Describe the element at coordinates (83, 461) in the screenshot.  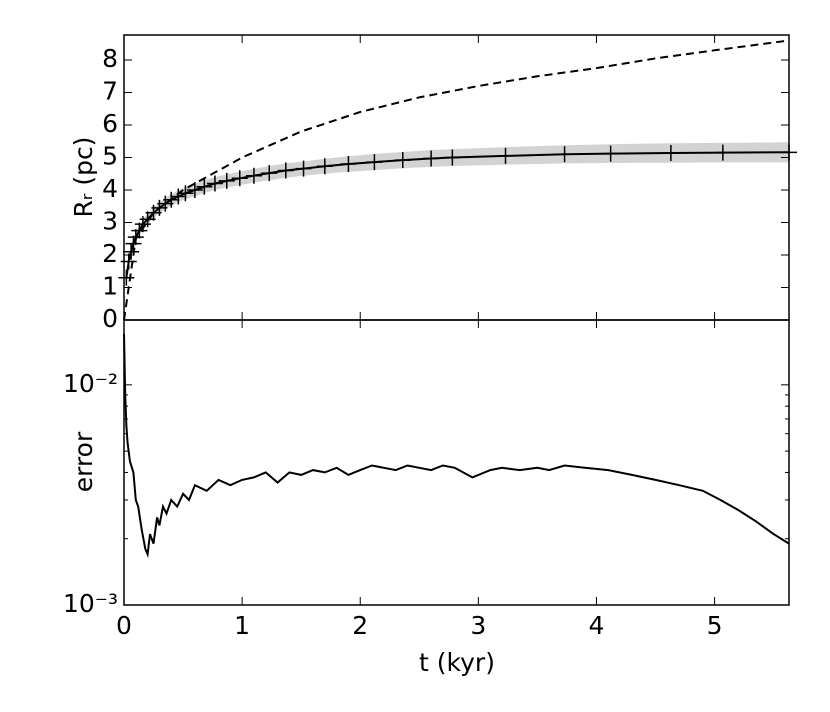
I see `y-axis-label: error` at that location.